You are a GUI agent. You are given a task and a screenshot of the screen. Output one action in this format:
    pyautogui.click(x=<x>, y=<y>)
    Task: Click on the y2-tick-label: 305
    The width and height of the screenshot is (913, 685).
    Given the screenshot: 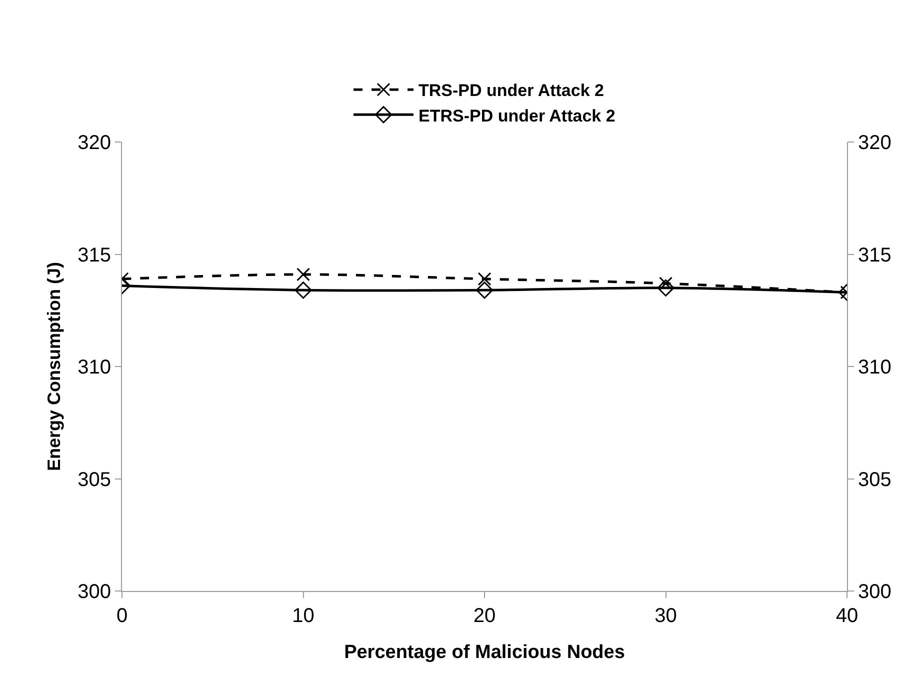 What is the action you would take?
    pyautogui.click(x=875, y=479)
    